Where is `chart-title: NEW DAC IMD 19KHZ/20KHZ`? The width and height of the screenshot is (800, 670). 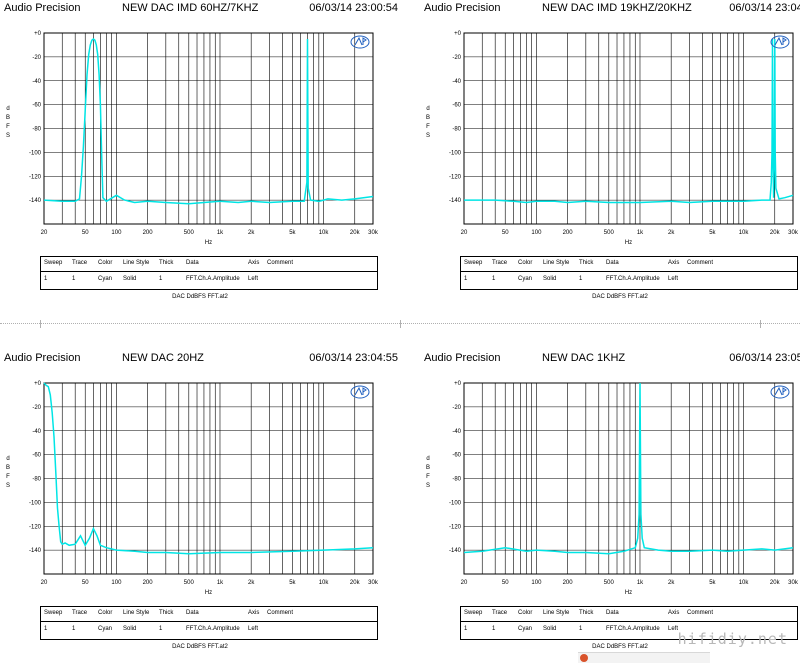 chart-title: NEW DAC IMD 19KHZ/20KHZ is located at coordinates (617, 8).